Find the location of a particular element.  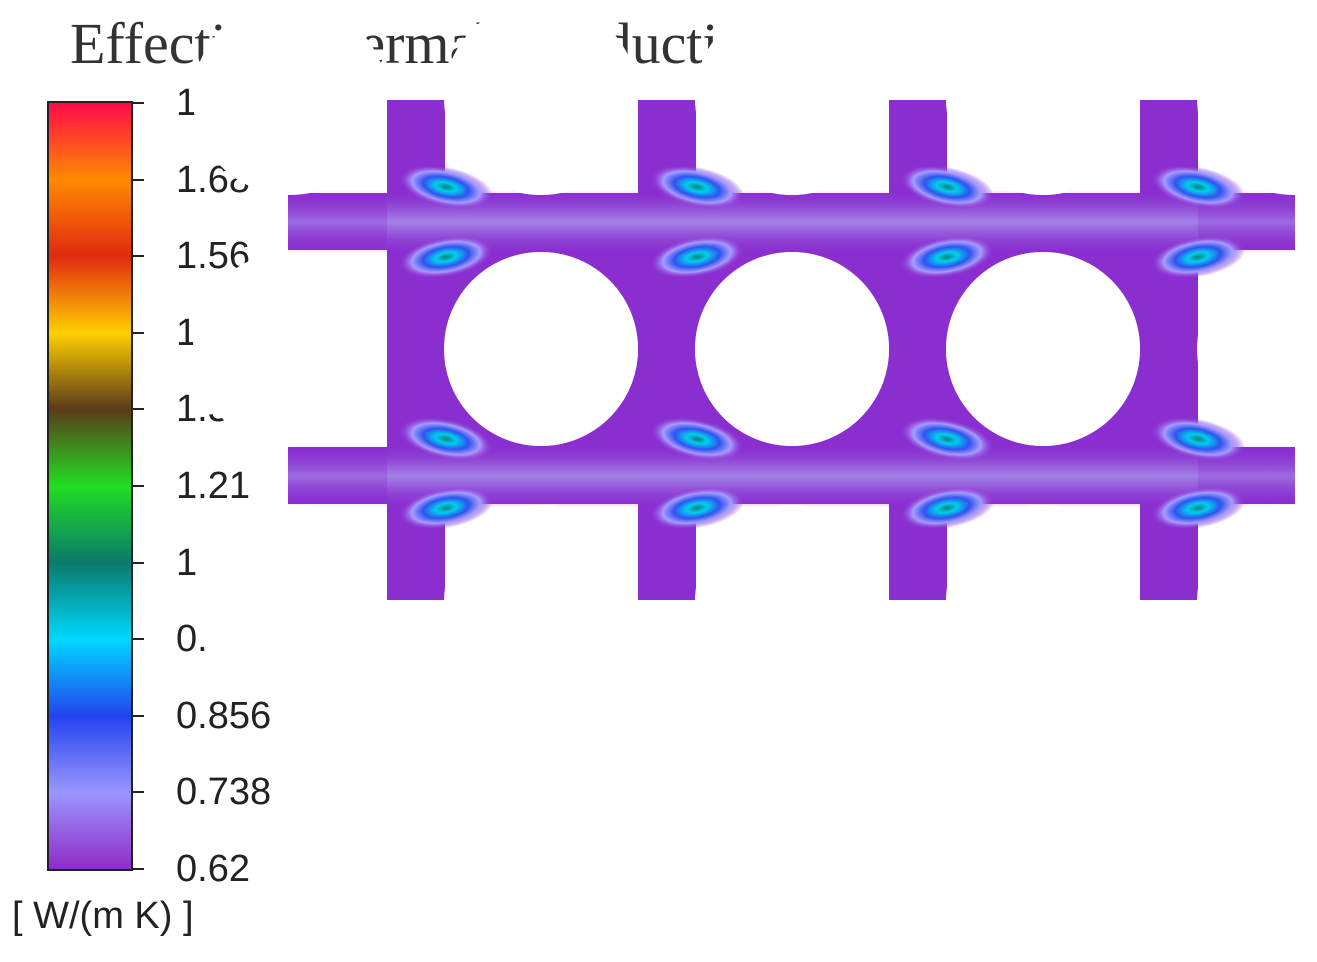

colorbar-tick-label: 0.738 is located at coordinates (224, 792).